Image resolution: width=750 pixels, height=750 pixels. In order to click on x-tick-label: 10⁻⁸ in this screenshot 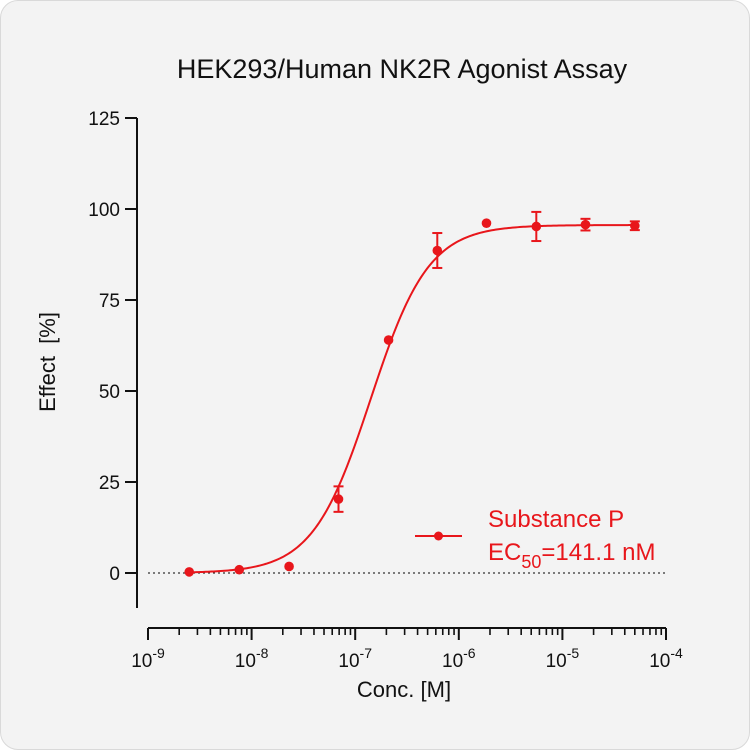, I will do `click(252, 658)`.